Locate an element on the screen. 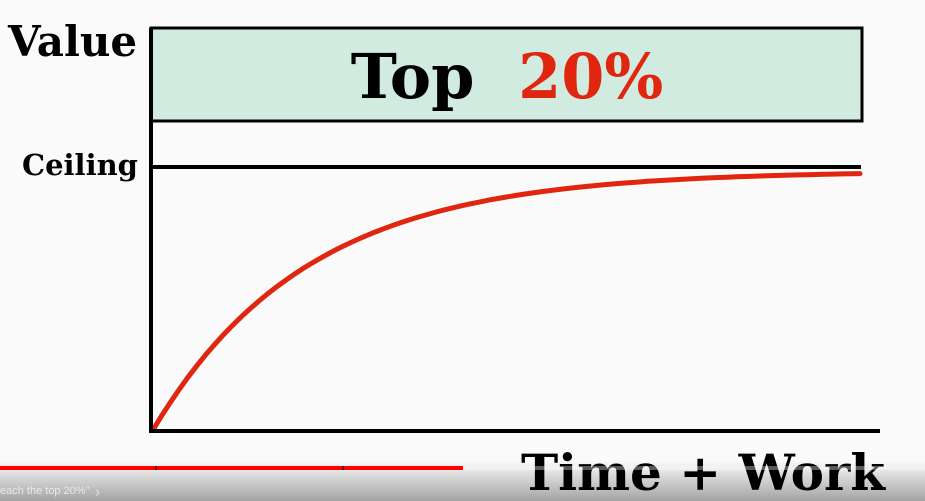  band-label: Top 20% is located at coordinates (507, 76).